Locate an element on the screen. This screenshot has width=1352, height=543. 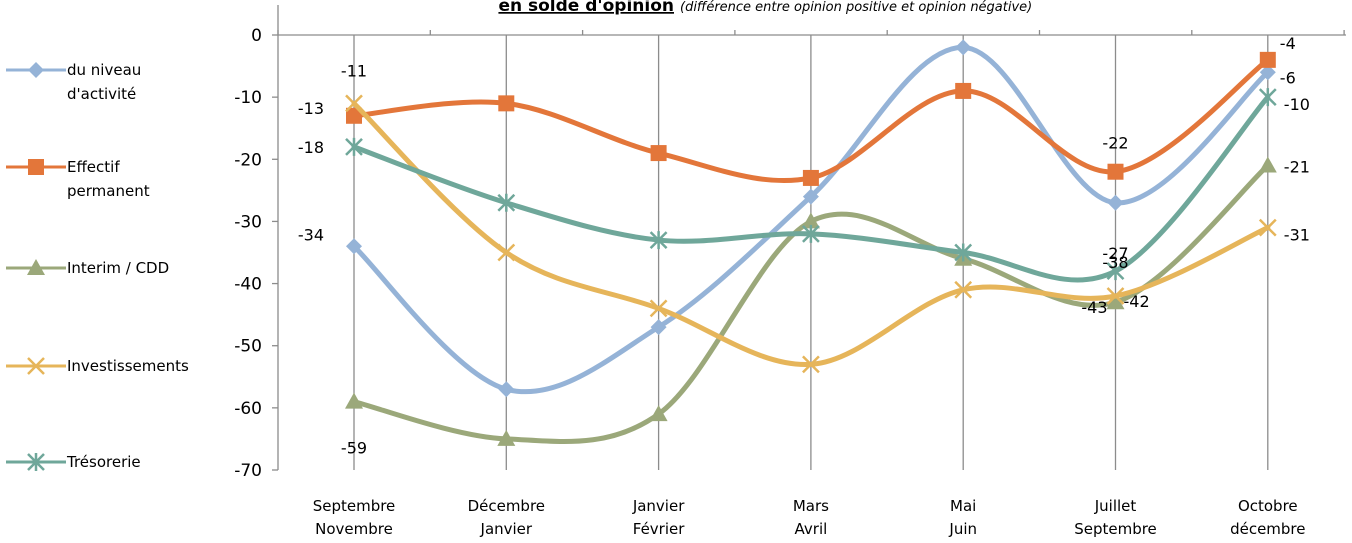
y-tick-label: -50 is located at coordinates (248, 347).